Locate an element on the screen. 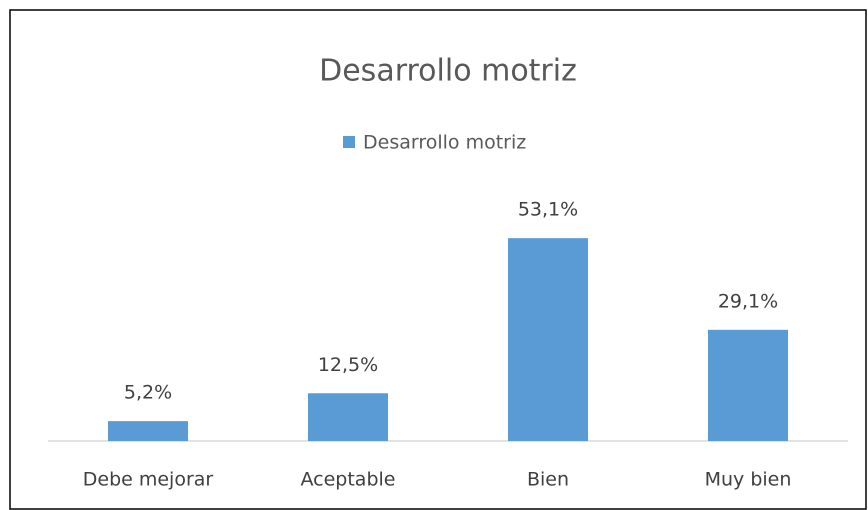  x-tick-label: Muy bien is located at coordinates (748, 480).